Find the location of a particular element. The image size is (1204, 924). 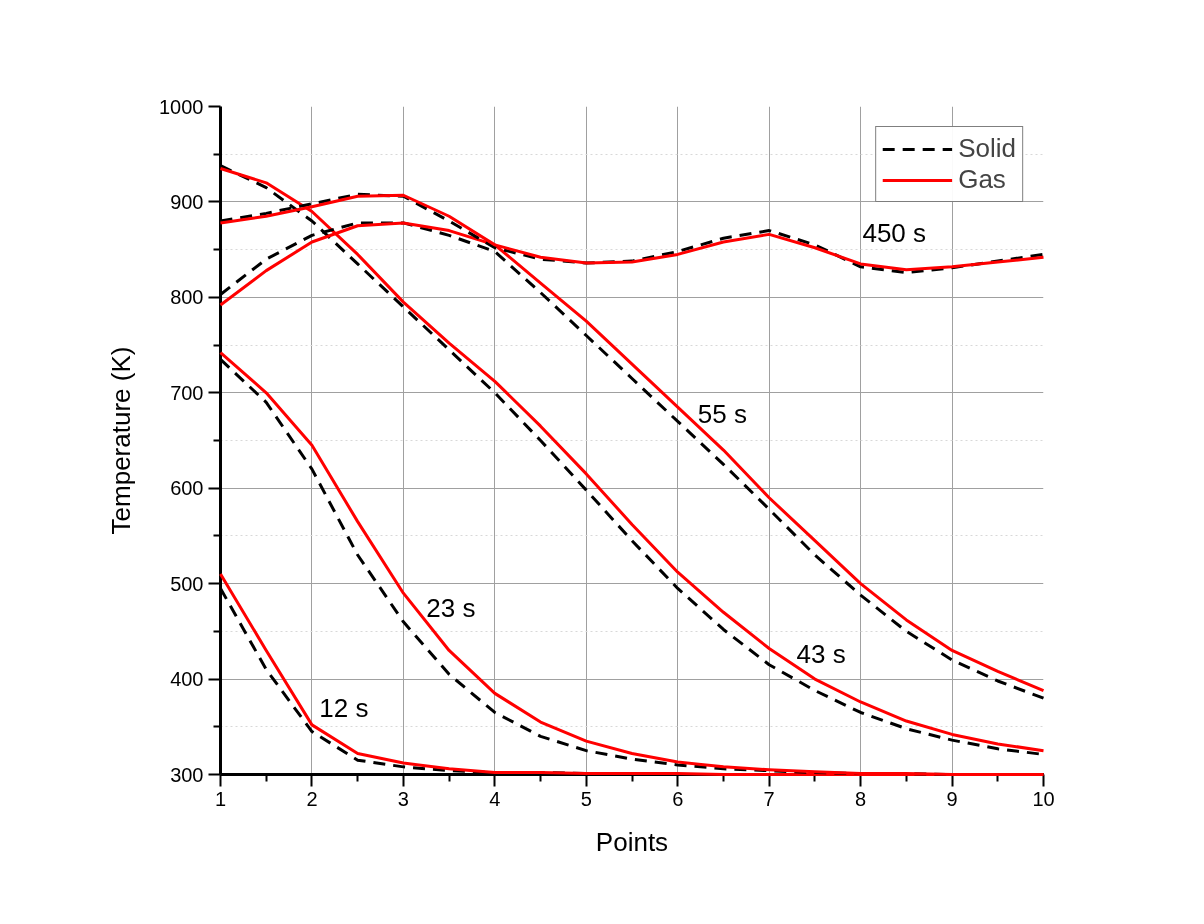

legend-label: Solid is located at coordinates (987, 148).